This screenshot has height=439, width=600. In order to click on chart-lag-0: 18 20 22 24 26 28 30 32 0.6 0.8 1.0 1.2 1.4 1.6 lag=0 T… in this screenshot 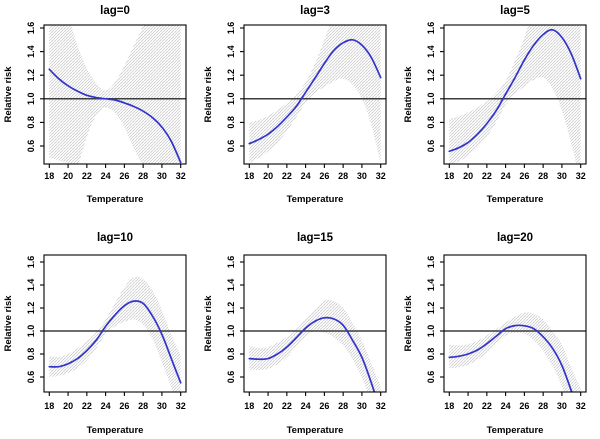, I will do `click(95, 105)`.